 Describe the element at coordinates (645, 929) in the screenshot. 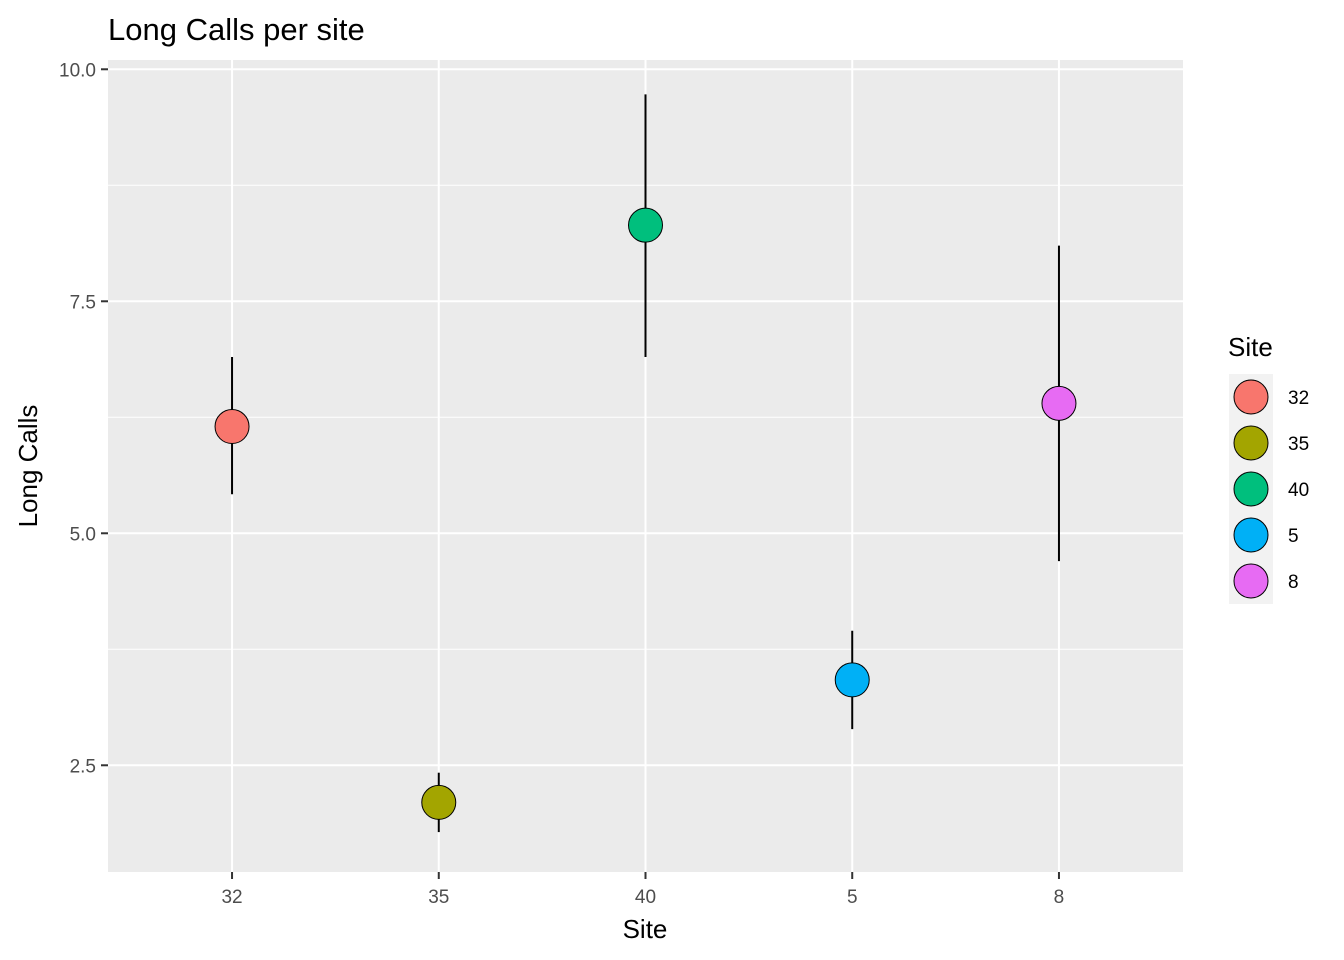

I see `x-axis-title: Site` at that location.